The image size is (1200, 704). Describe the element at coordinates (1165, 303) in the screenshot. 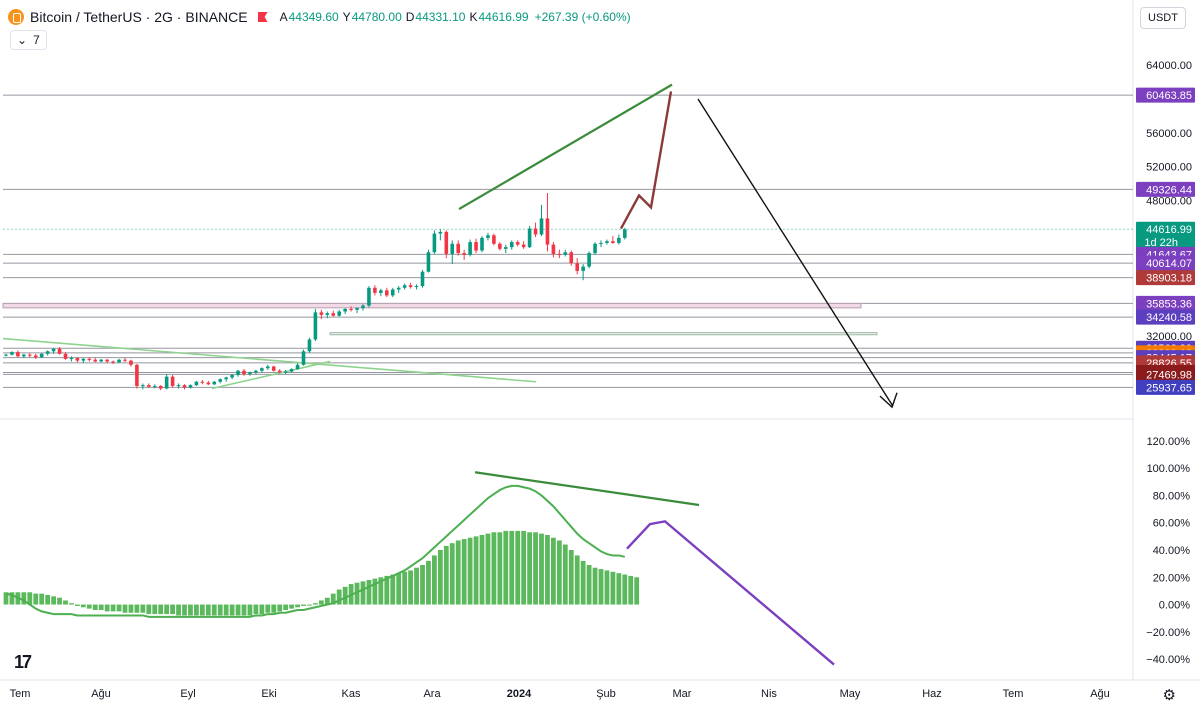

I see `price-level-label: 35853.36` at that location.